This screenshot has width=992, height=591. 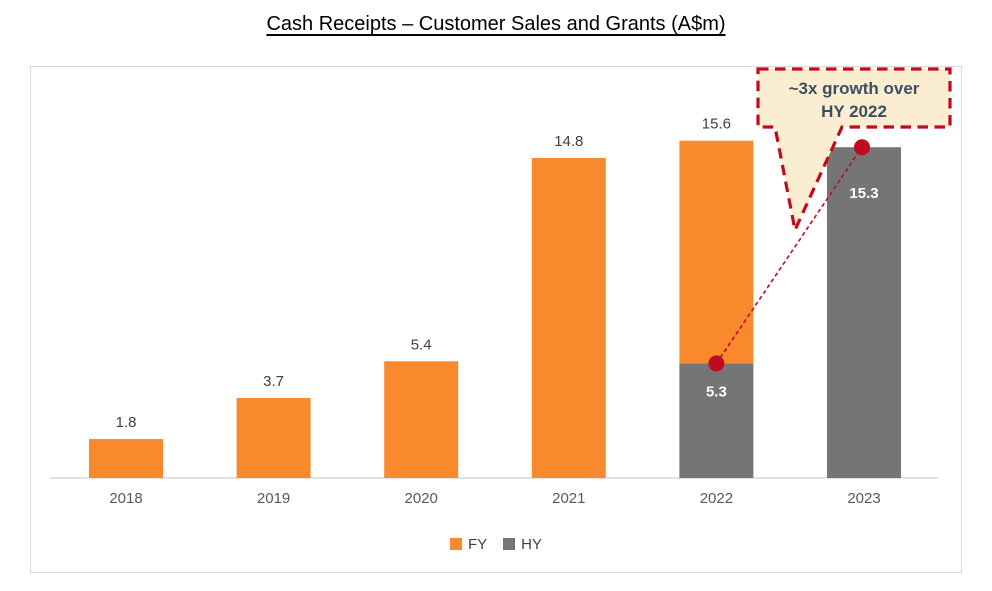 What do you see at coordinates (126, 422) in the screenshot?
I see `value-label-2018: 1.8` at bounding box center [126, 422].